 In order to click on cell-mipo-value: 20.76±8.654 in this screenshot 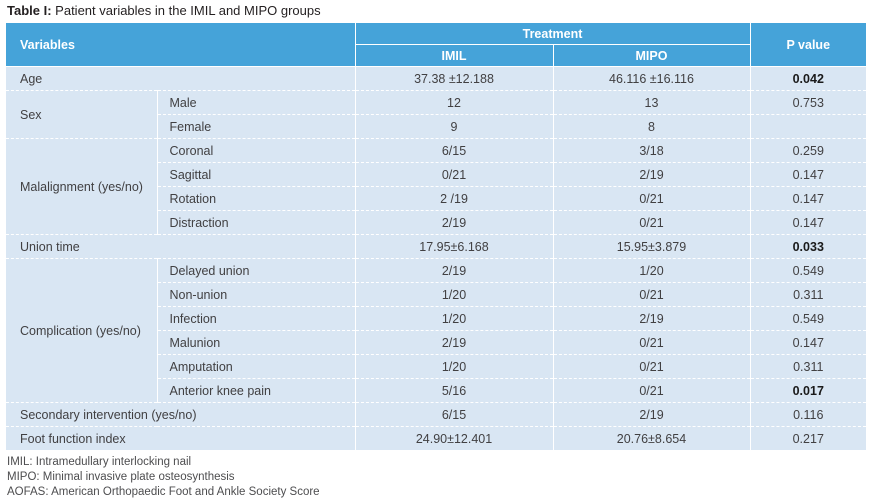, I will do `click(651, 438)`.